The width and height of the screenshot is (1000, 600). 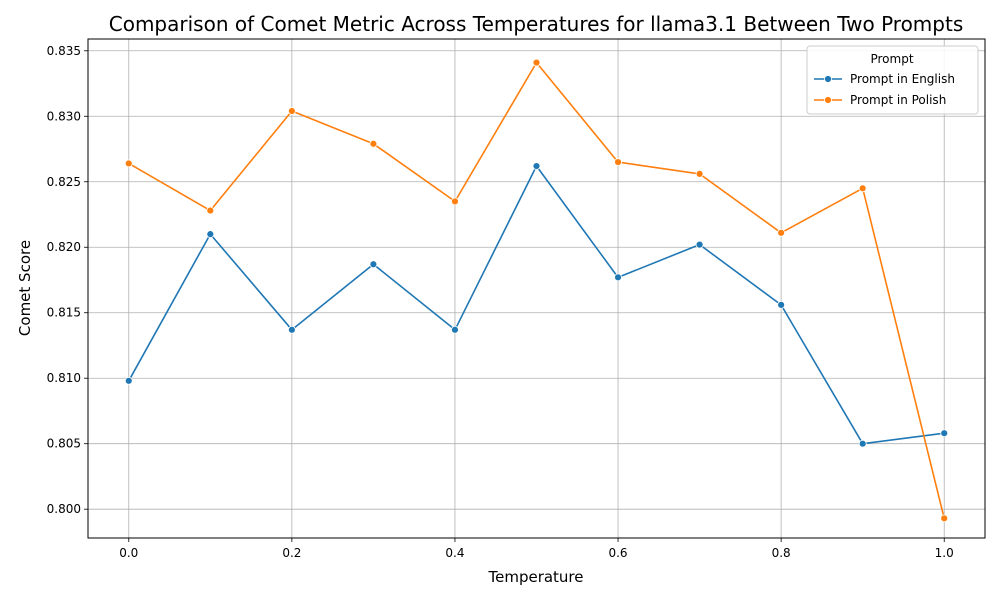 I want to click on y-axis-ticks: 0.800 0.805 0.810 0.815 0.820 0.825 0.830 0.835, so click(x=67, y=280).